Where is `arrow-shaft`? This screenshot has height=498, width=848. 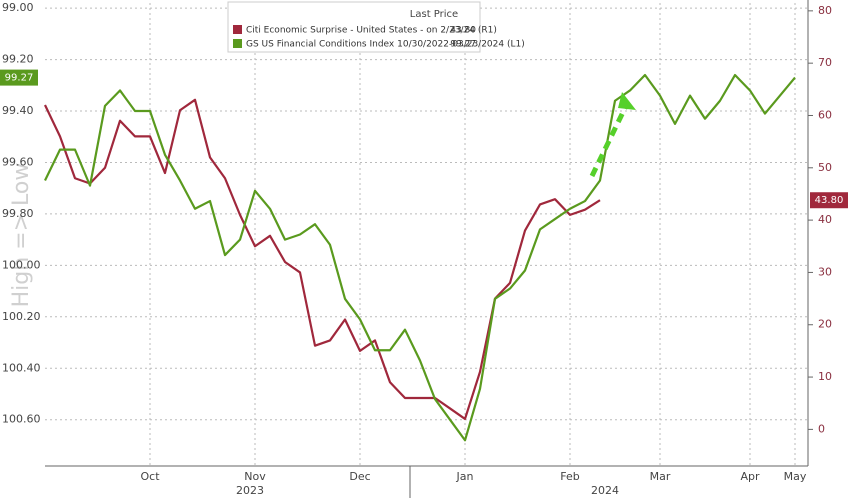
arrow-shaft is located at coordinates (609, 141).